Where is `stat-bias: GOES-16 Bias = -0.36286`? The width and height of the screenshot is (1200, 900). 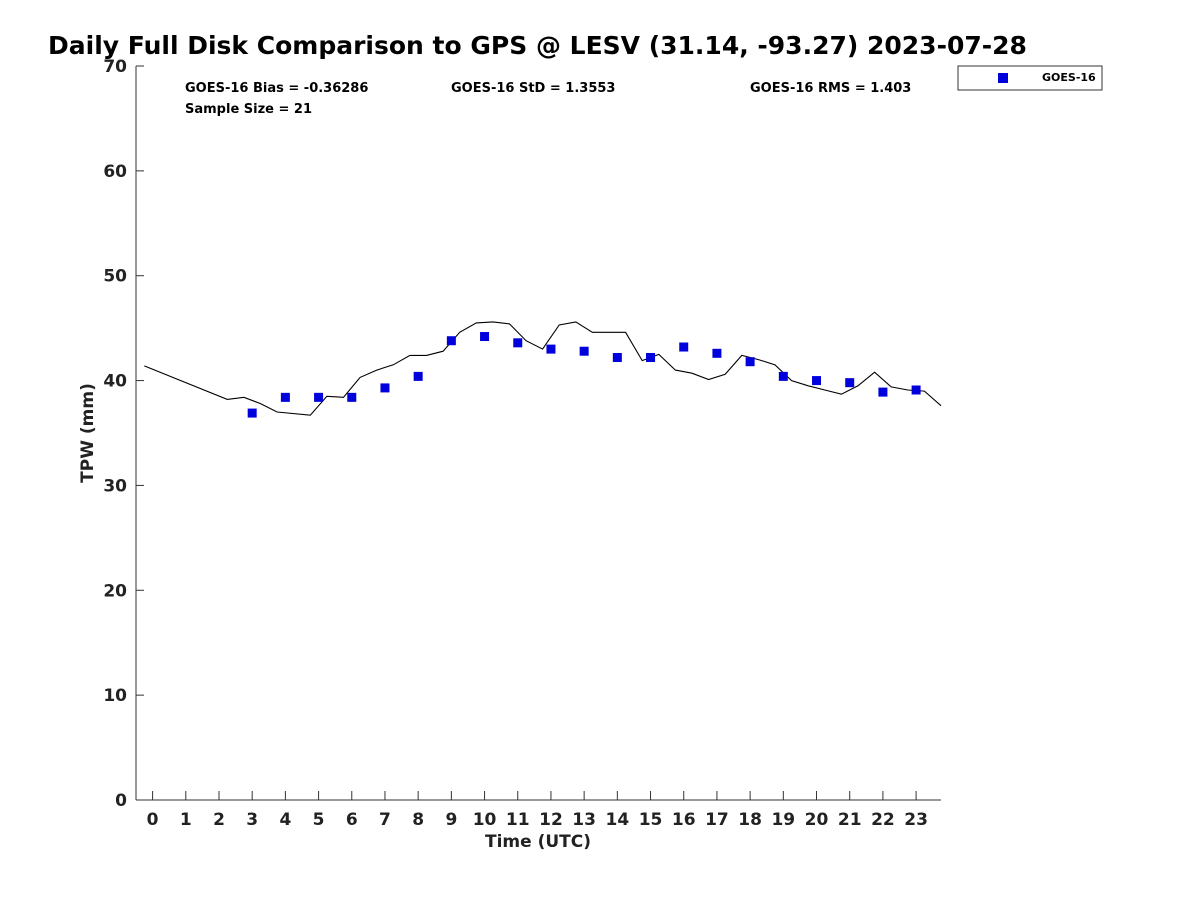
stat-bias: GOES-16 Bias = -0.36286 is located at coordinates (276, 88).